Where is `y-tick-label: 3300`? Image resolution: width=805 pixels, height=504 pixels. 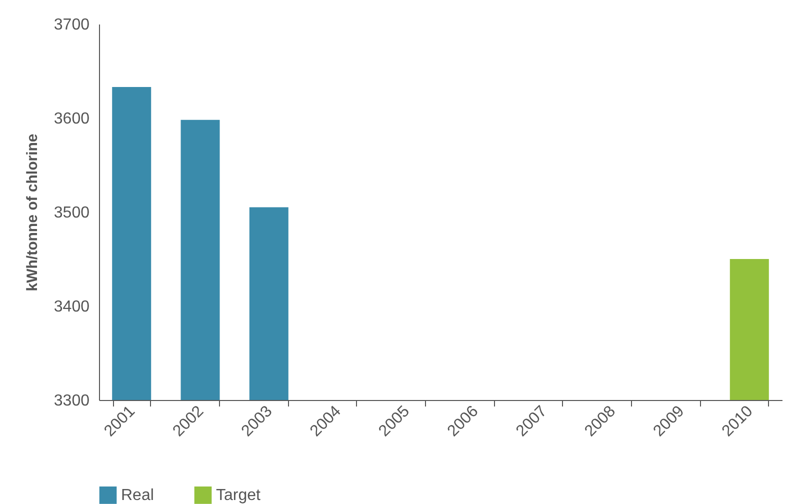
y-tick-label: 3300 is located at coordinates (72, 401).